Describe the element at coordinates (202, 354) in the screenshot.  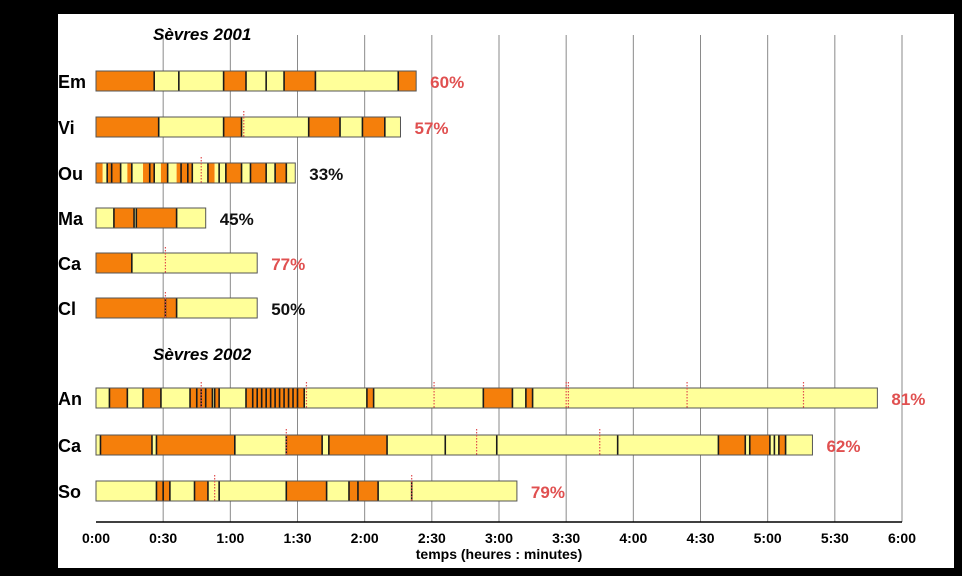
I see `group-title: Sèvres 2002` at that location.